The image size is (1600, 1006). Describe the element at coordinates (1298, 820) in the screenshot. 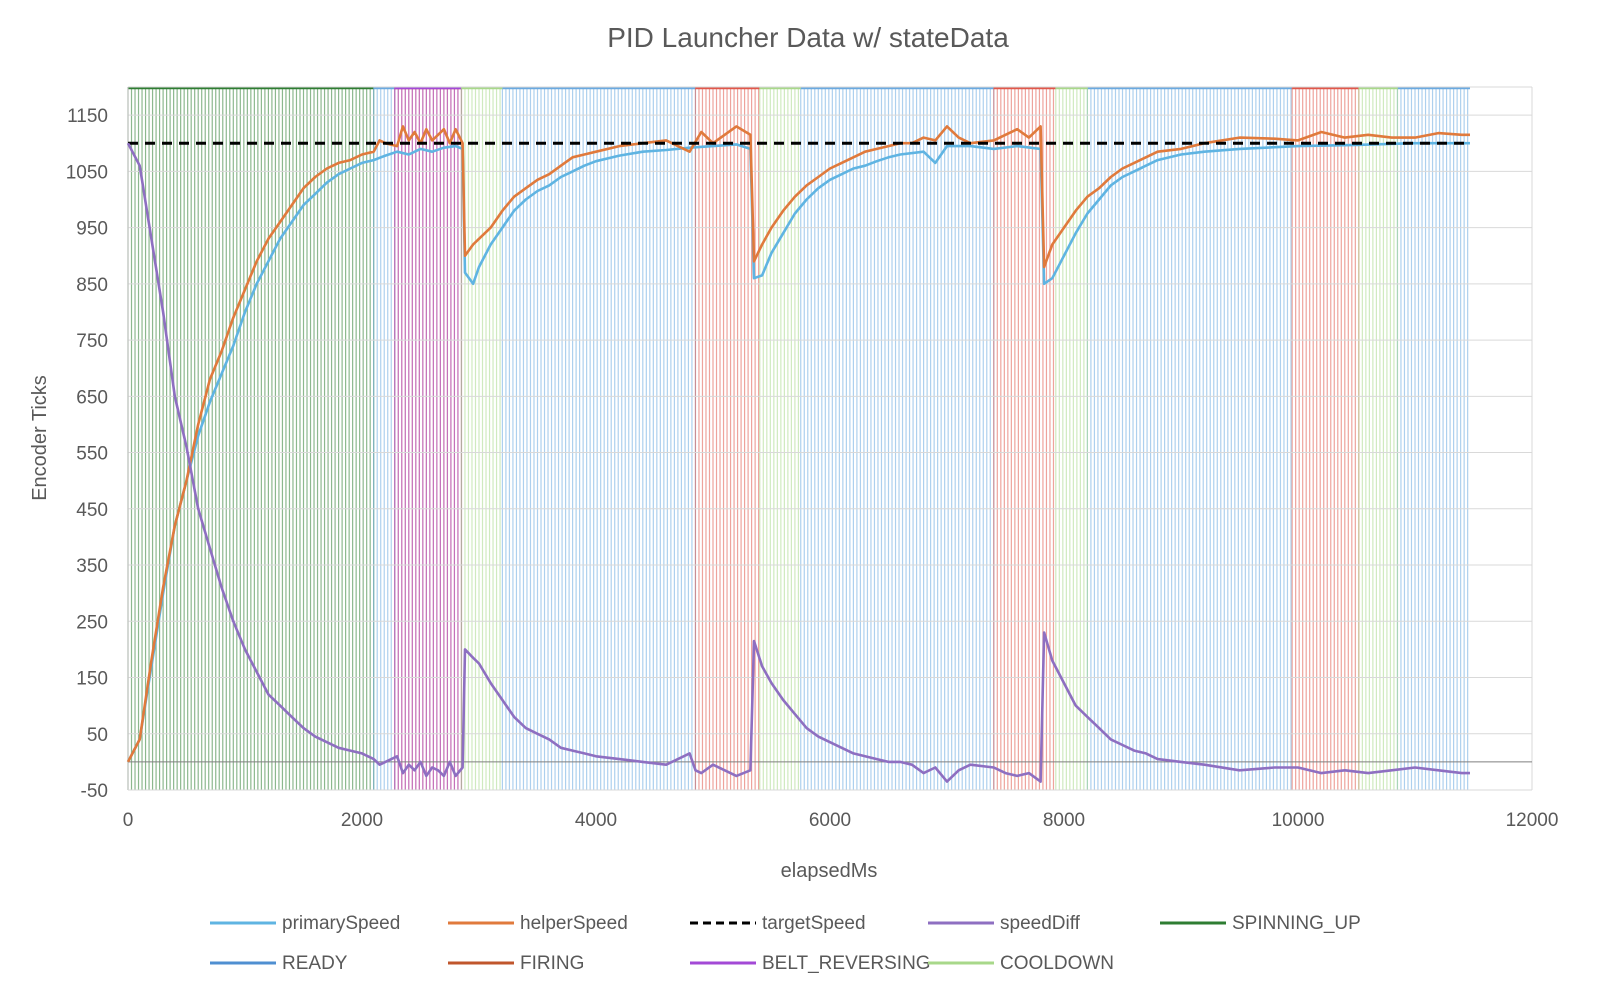

I see `x-tick-label: 10000` at that location.